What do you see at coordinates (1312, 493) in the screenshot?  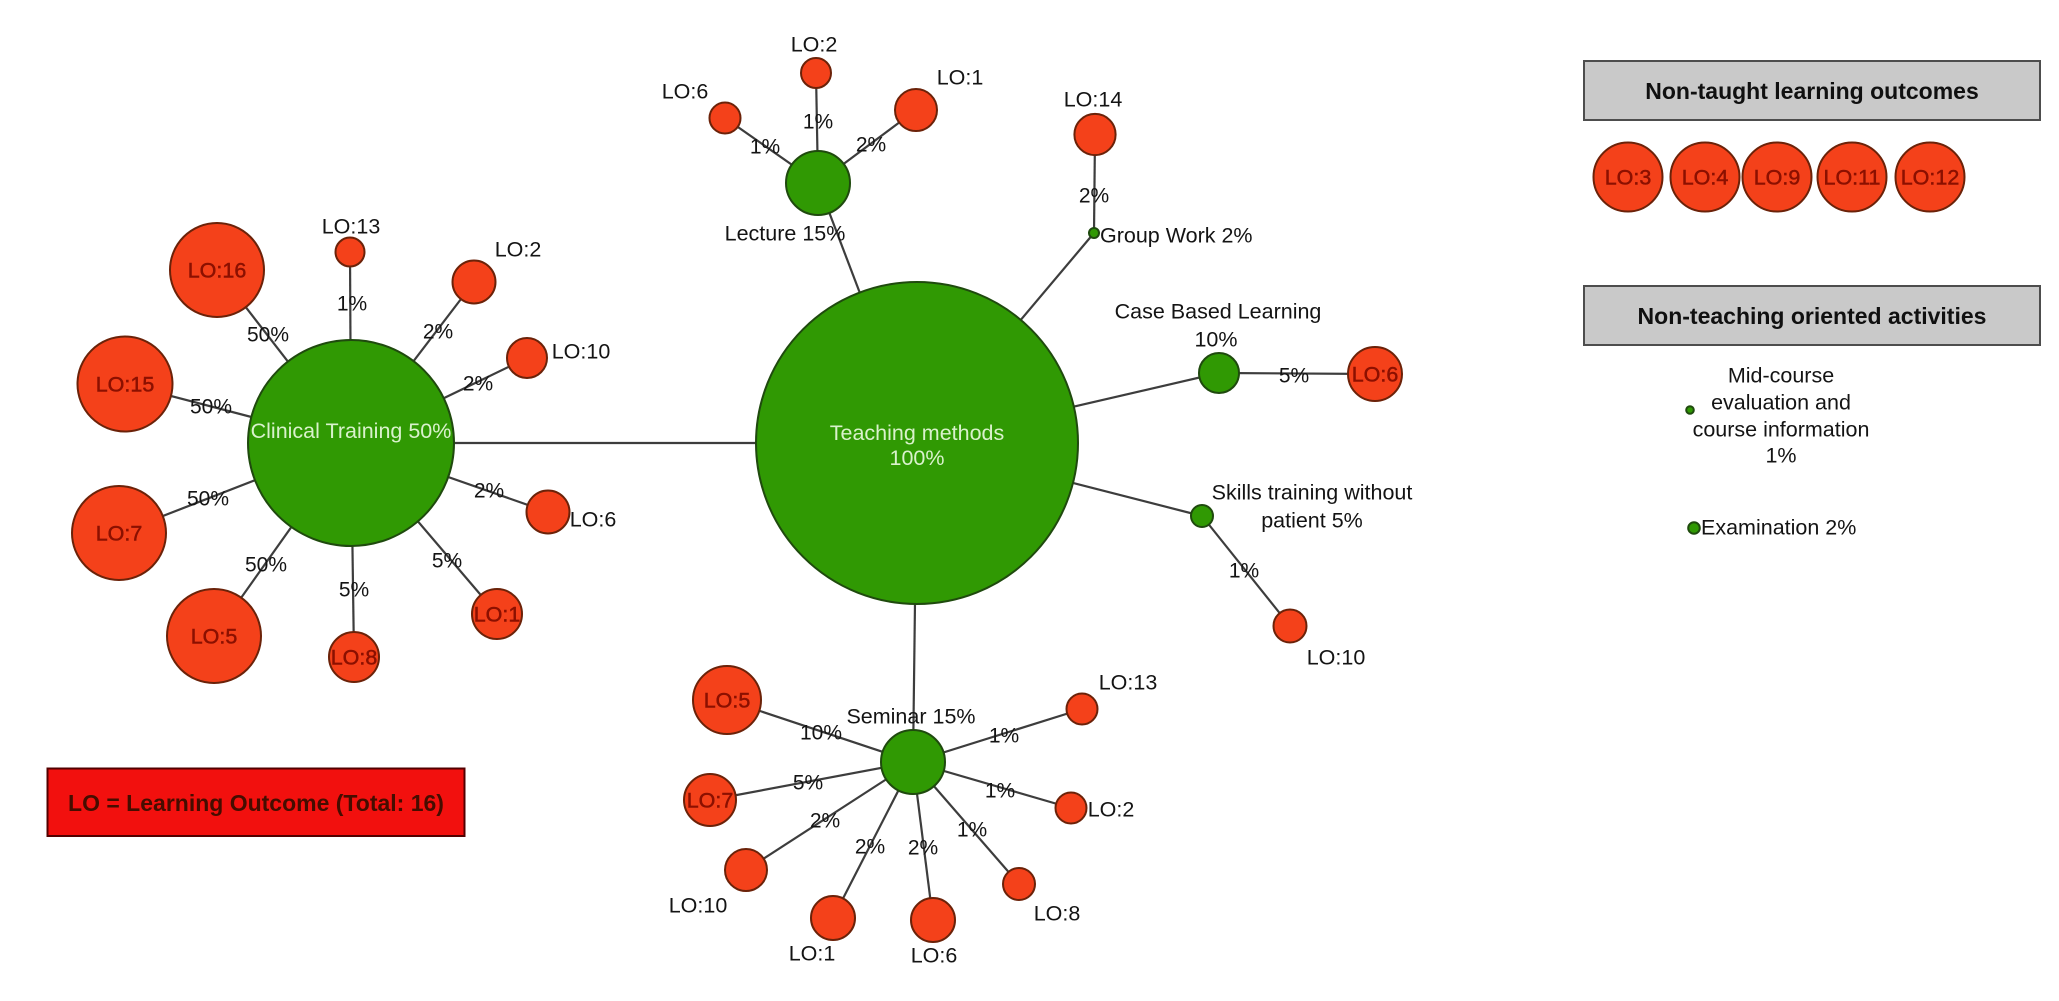 I see `svg-text: Skills training without` at bounding box center [1312, 493].